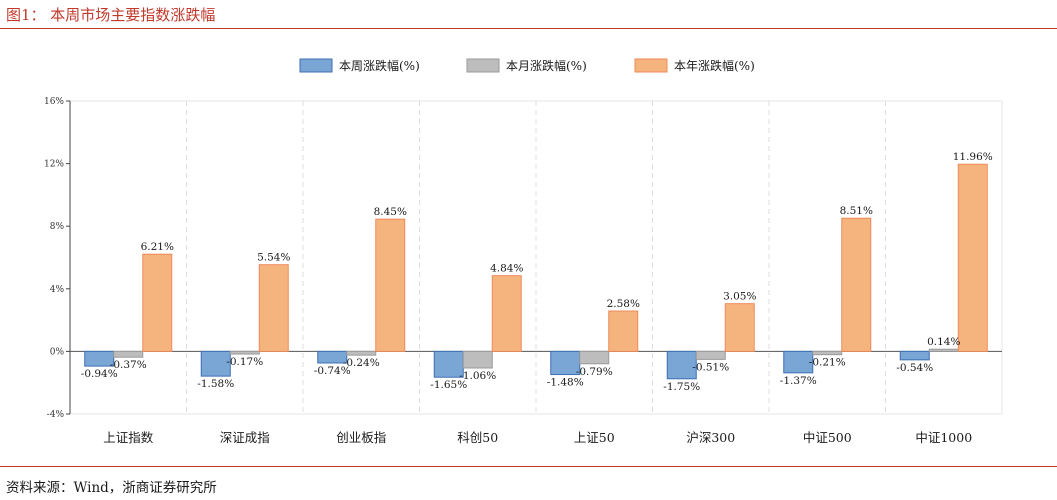 This screenshot has width=1057, height=500. Describe the element at coordinates (565, 383) in the screenshot. I see `data-label: -1.48%` at that location.